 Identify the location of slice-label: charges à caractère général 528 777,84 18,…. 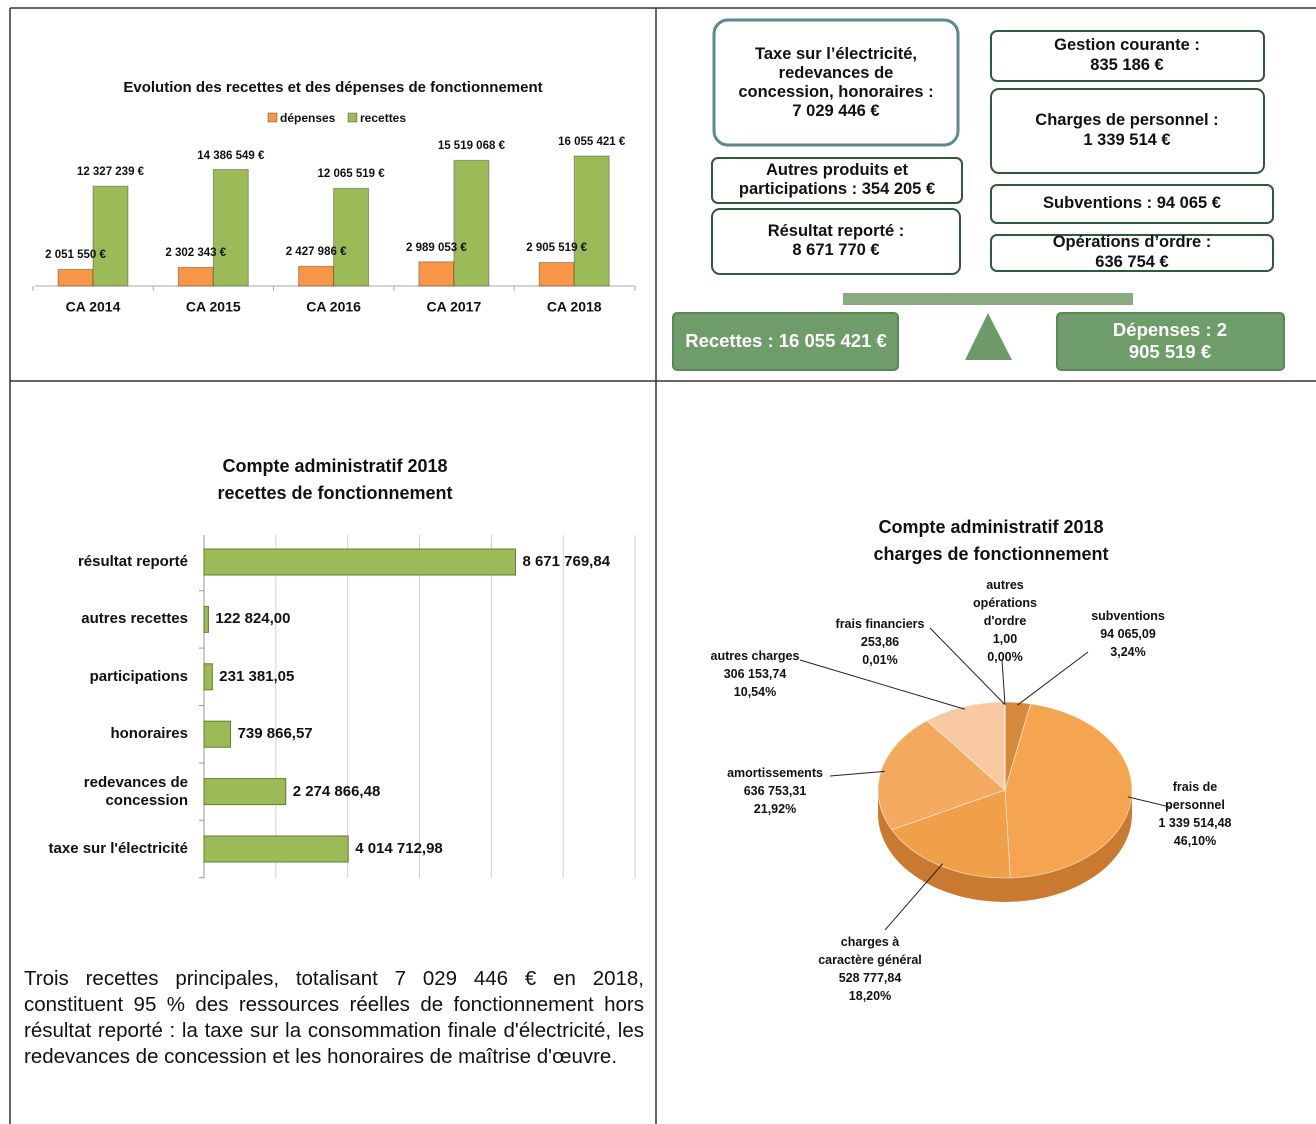
(870, 969).